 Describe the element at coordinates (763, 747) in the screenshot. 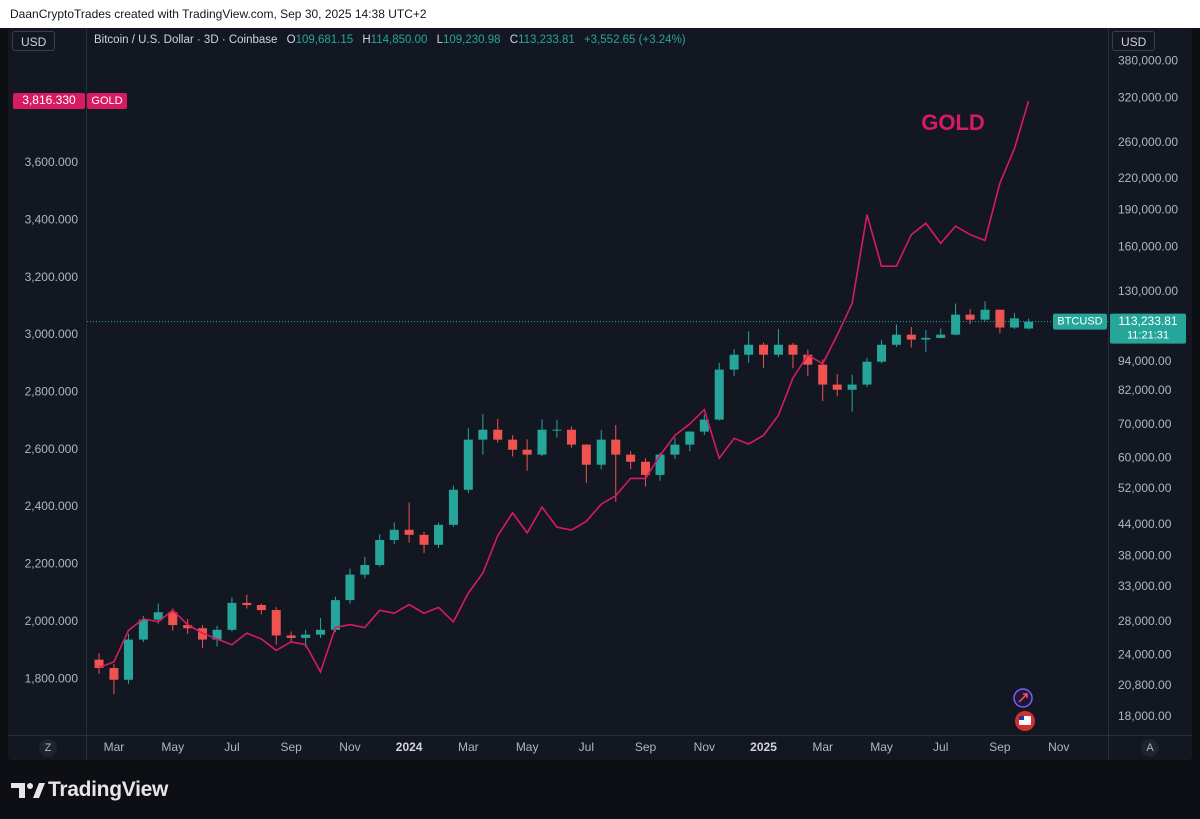

I see `x-tick-label: 2025` at that location.